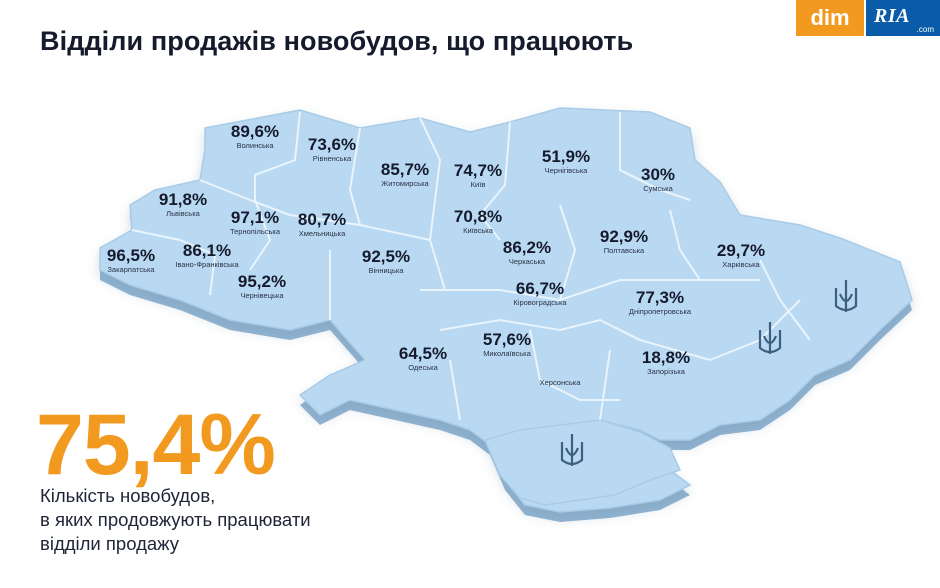  Describe the element at coordinates (423, 367) in the screenshot. I see `region-name-odesa: Одеська` at that location.